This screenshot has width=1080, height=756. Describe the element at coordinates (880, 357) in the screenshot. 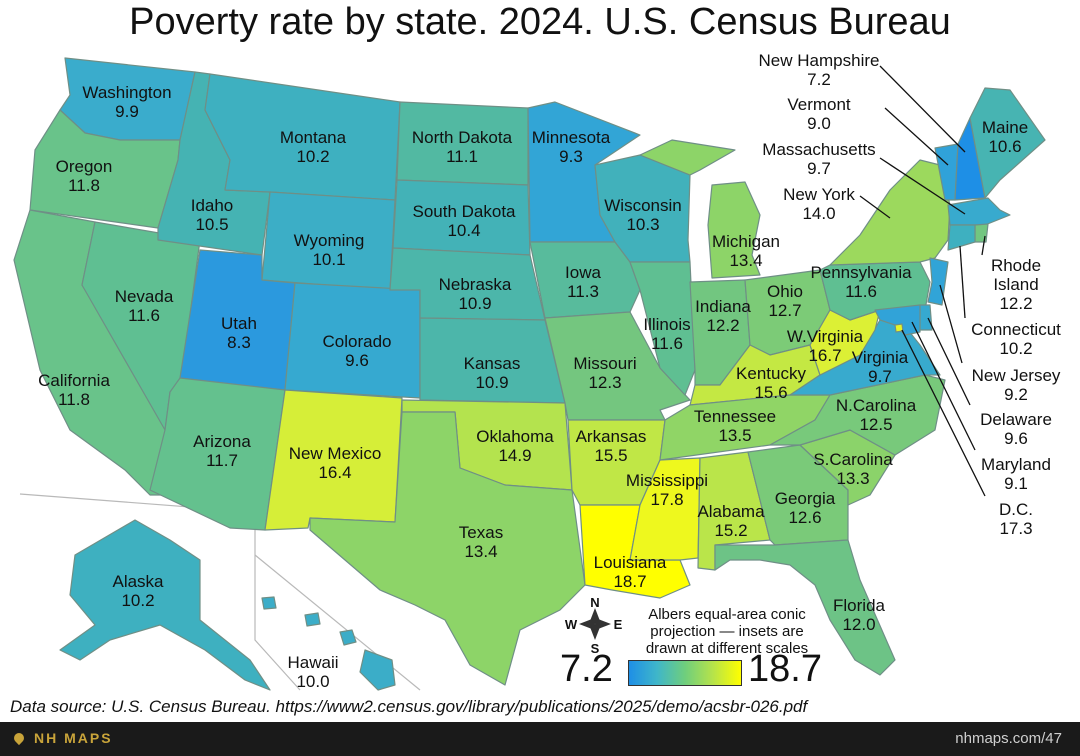

I see `state-name-label: Virginia` at that location.